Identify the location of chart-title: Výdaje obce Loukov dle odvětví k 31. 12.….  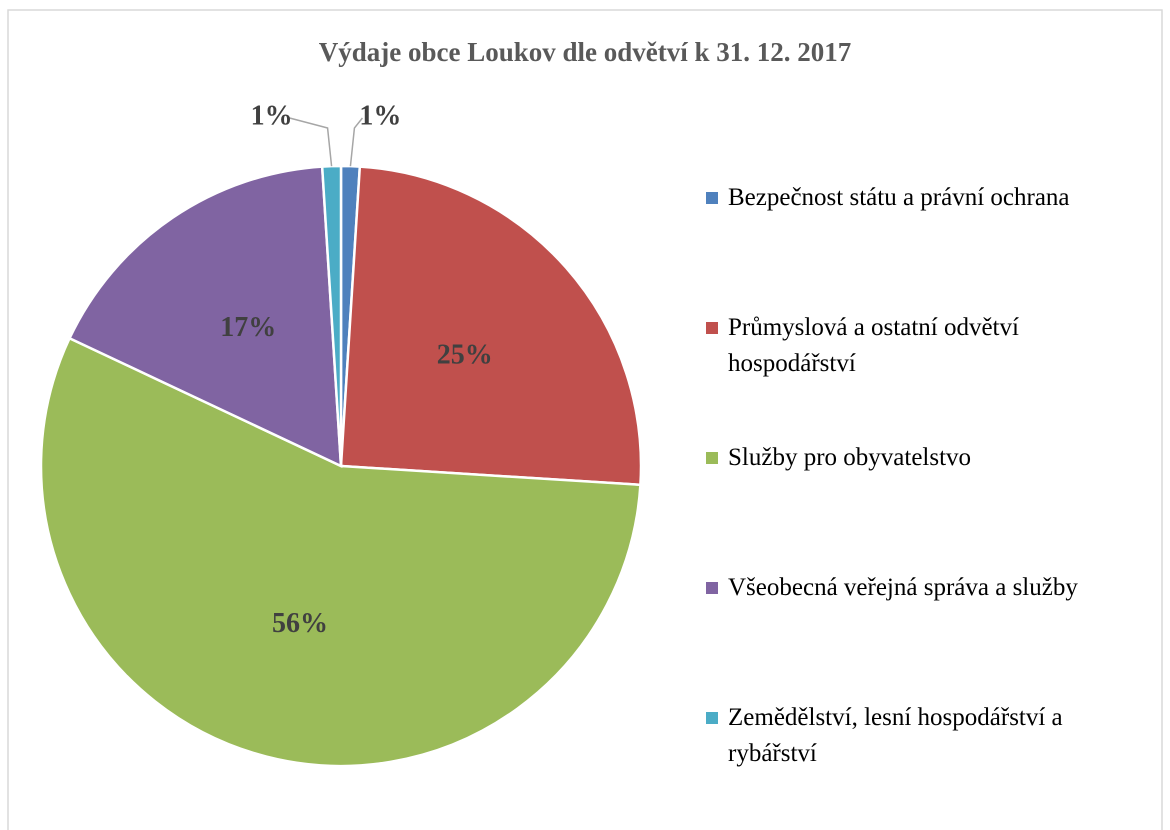
(585, 52).